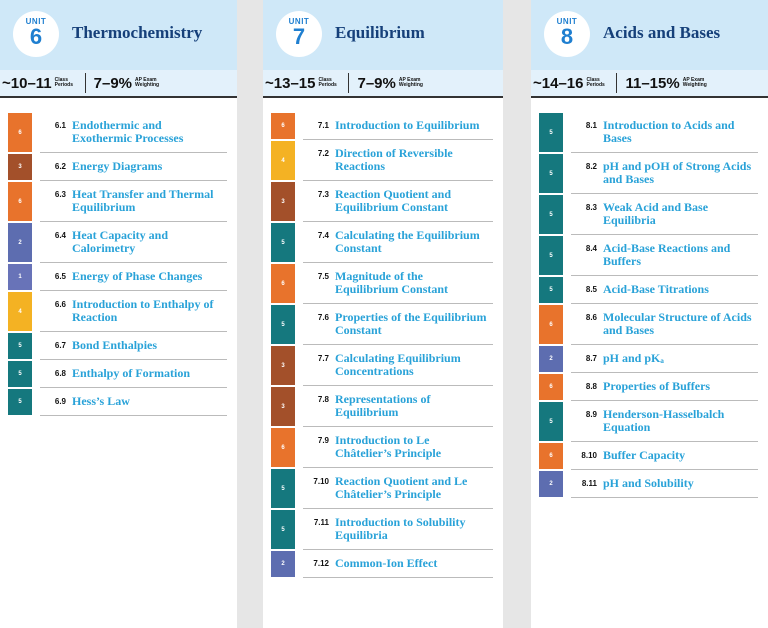  What do you see at coordinates (323, 317) in the screenshot?
I see `topic-number: 7.6` at bounding box center [323, 317].